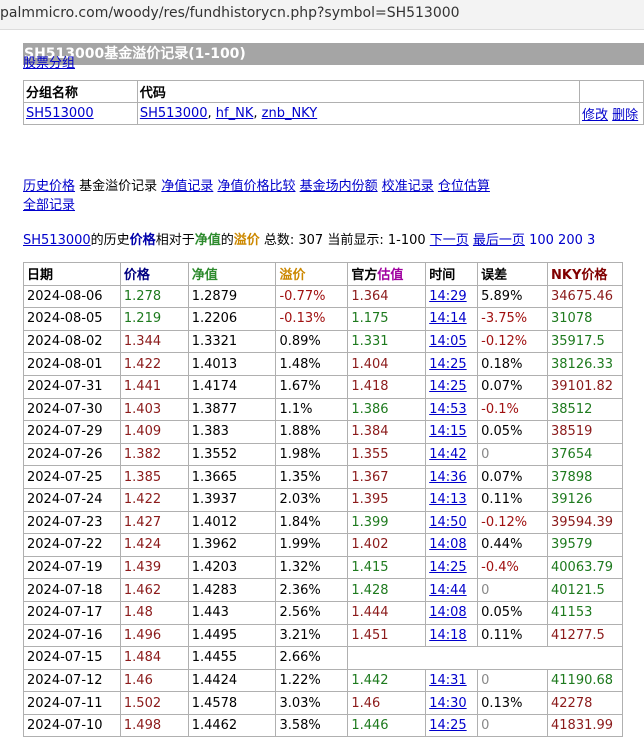 This screenshot has width=644, height=737. Describe the element at coordinates (210, 432) in the screenshot. I see `cell-nav-value: 1.383` at that location.